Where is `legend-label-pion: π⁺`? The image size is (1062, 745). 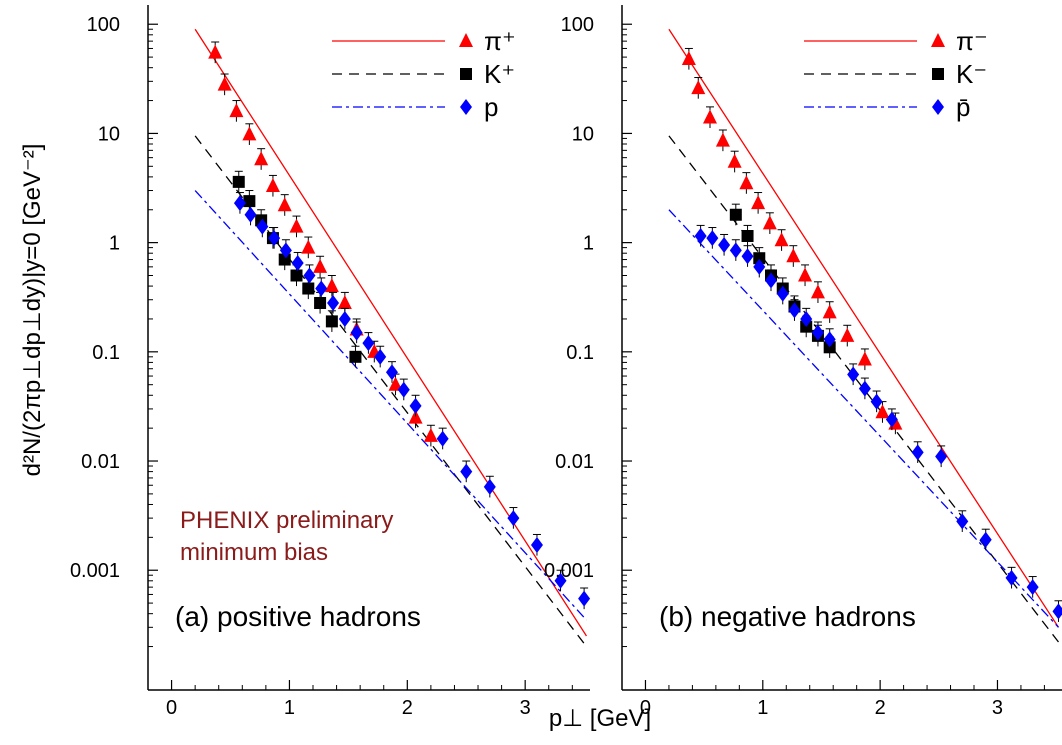 legend-label-pion: π⁺ is located at coordinates (500, 41).